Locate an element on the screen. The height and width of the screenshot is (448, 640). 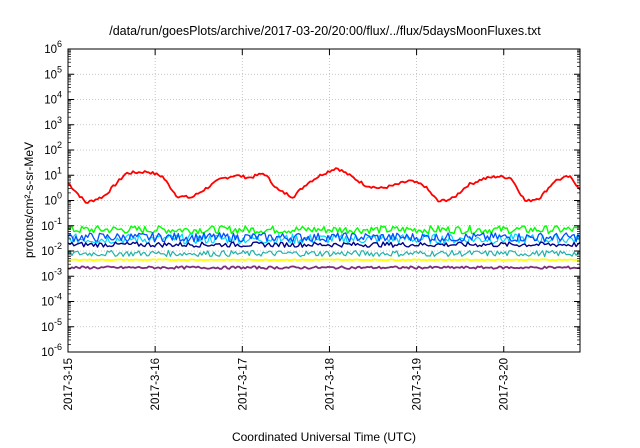
y-axis-label: protons/cm²-s-sr-MeV is located at coordinates (29, 200).